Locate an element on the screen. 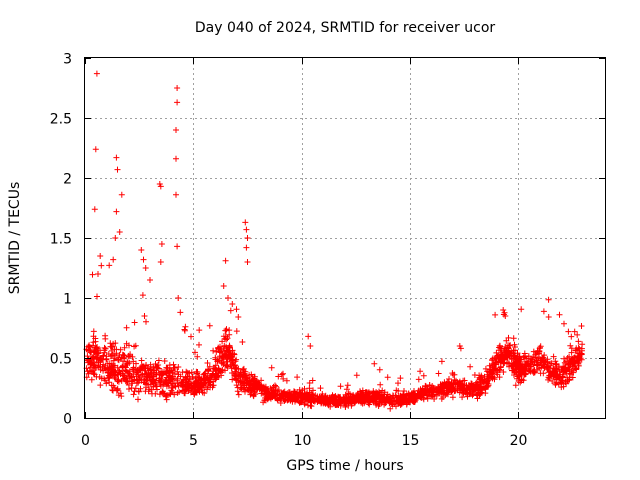 Image resolution: width=640 pixels, height=480 pixels. y-tick-label: 1 is located at coordinates (67, 300).